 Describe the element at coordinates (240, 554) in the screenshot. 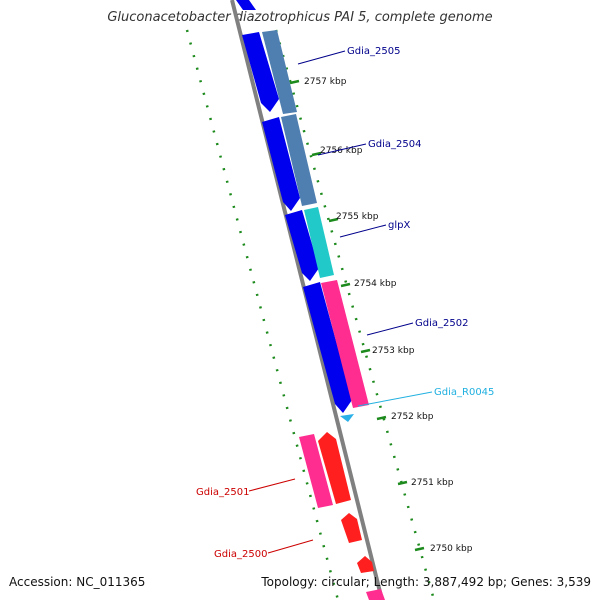

I see `gene-label-gdia-2500: Gdia_2500` at that location.